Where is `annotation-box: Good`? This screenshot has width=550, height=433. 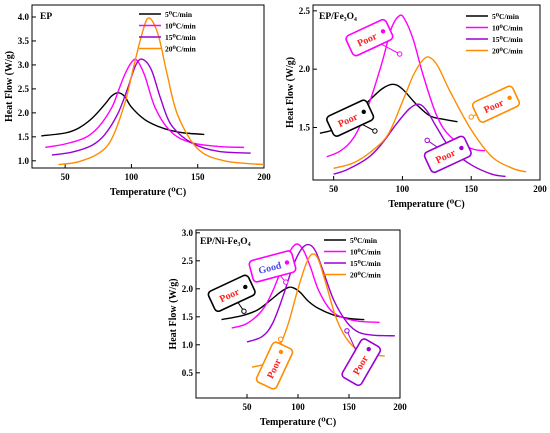
annotation-box: Good is located at coordinates (272, 266).